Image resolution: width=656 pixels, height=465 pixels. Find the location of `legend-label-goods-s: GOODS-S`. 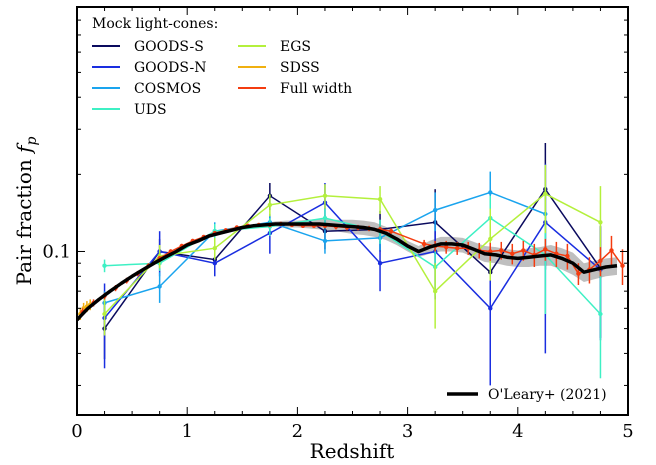

legend-label-goods-s: GOODS-S is located at coordinates (169, 47).